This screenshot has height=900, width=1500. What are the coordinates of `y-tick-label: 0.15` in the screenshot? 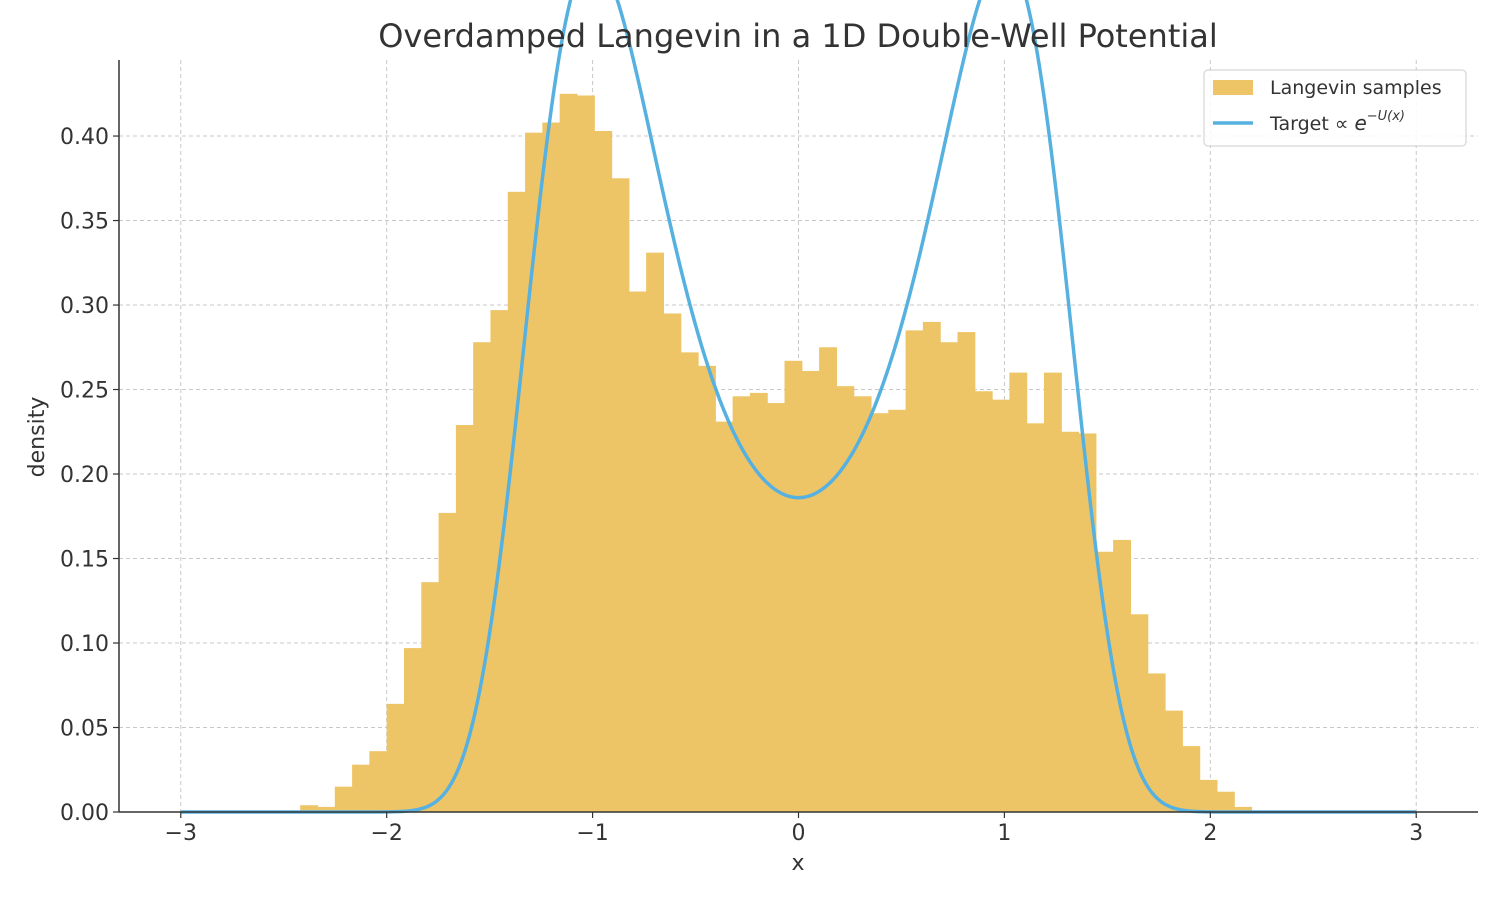 It's located at (84, 560).